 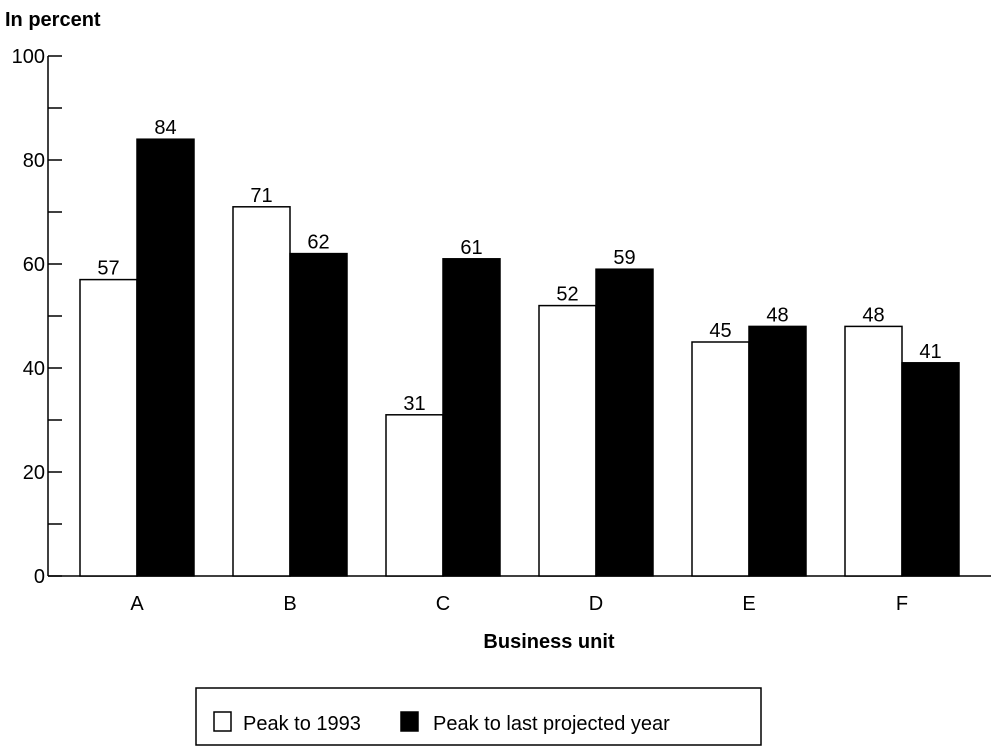 What do you see at coordinates (777, 315) in the screenshot?
I see `data-label-e-series-2: 48` at bounding box center [777, 315].